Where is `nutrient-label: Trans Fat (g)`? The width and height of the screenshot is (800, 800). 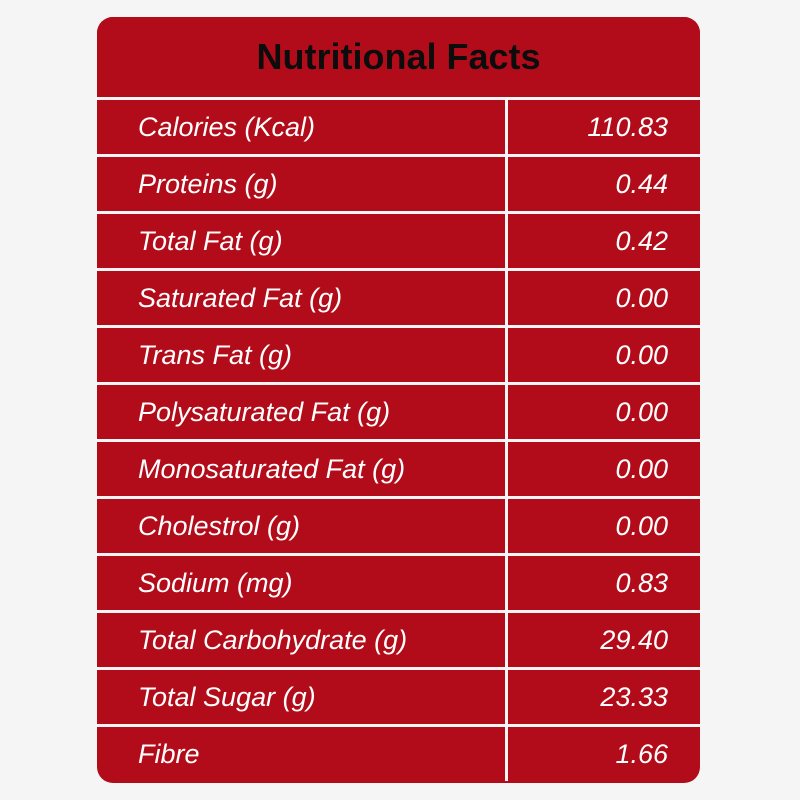
nutrient-label: Trans Fat (g) is located at coordinates (302, 355).